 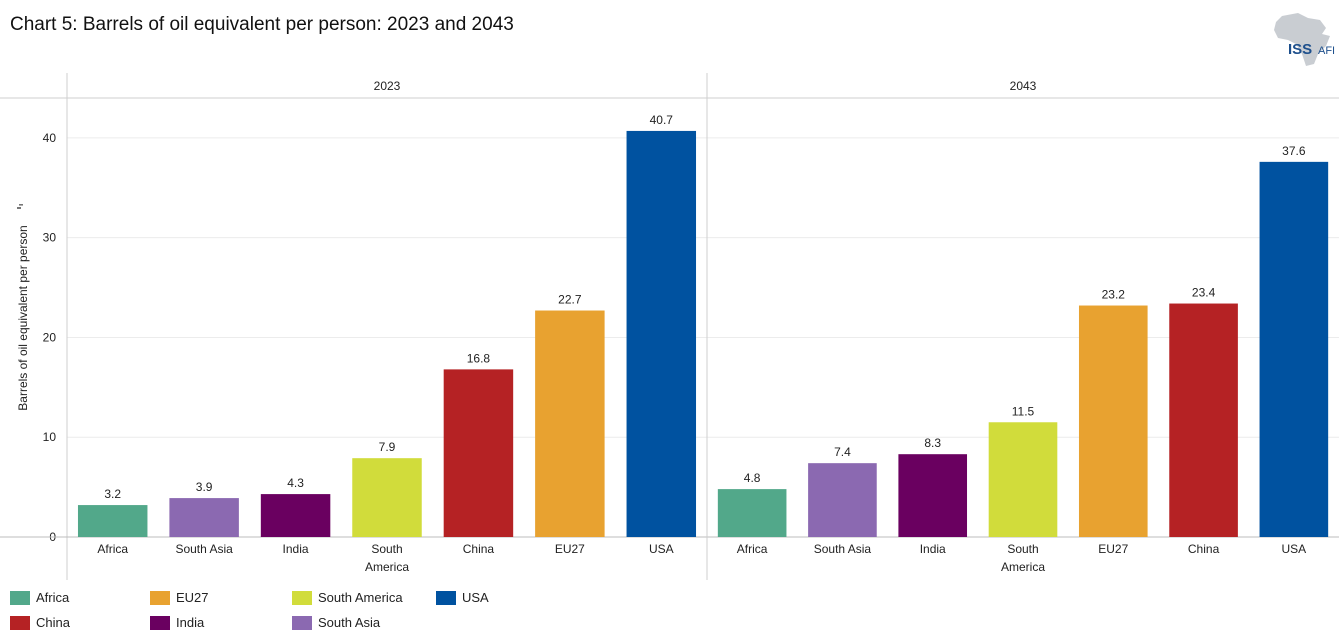 What do you see at coordinates (933, 495) in the screenshot?
I see `bar-india-2043` at bounding box center [933, 495].